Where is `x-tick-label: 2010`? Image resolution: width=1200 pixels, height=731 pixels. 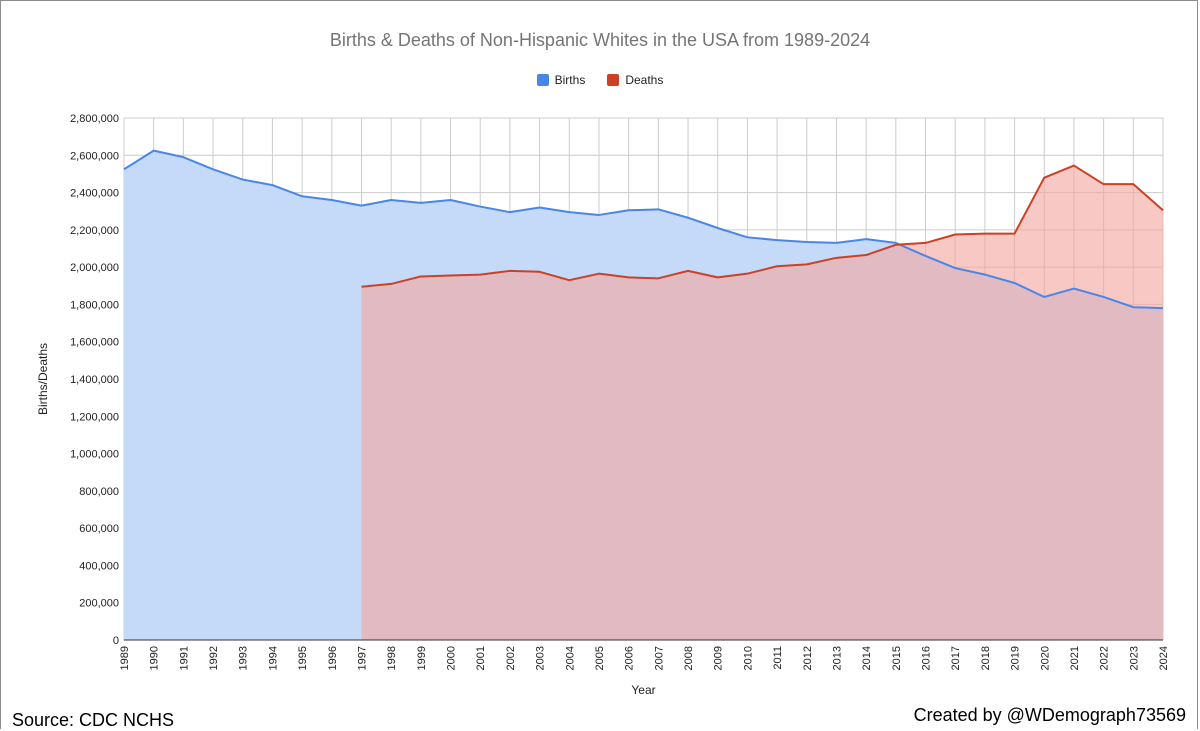
x-tick-label: 2010 is located at coordinates (748, 658).